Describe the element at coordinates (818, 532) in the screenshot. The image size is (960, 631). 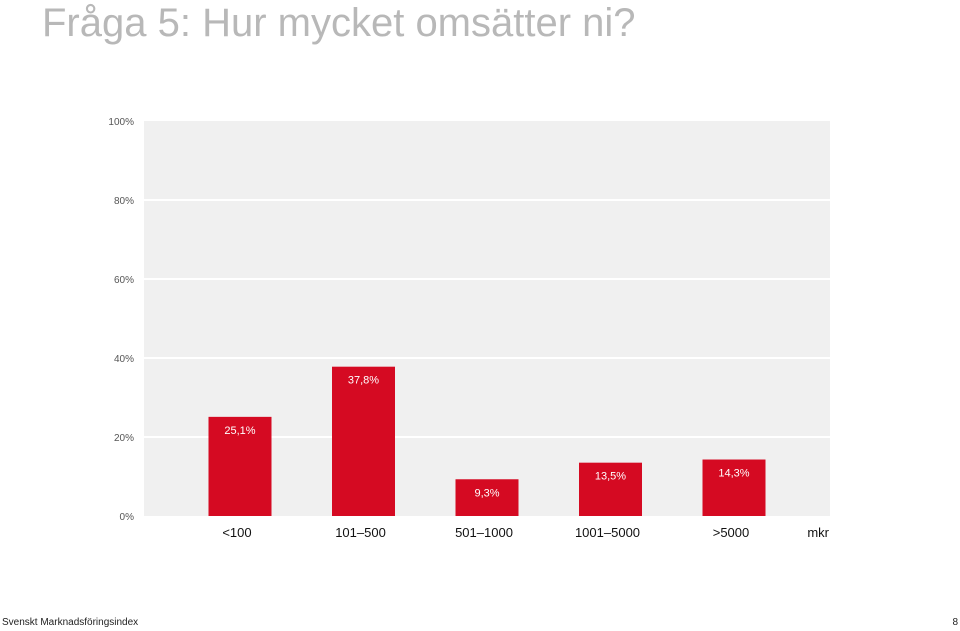
I see `x-unit-label: mkr` at that location.